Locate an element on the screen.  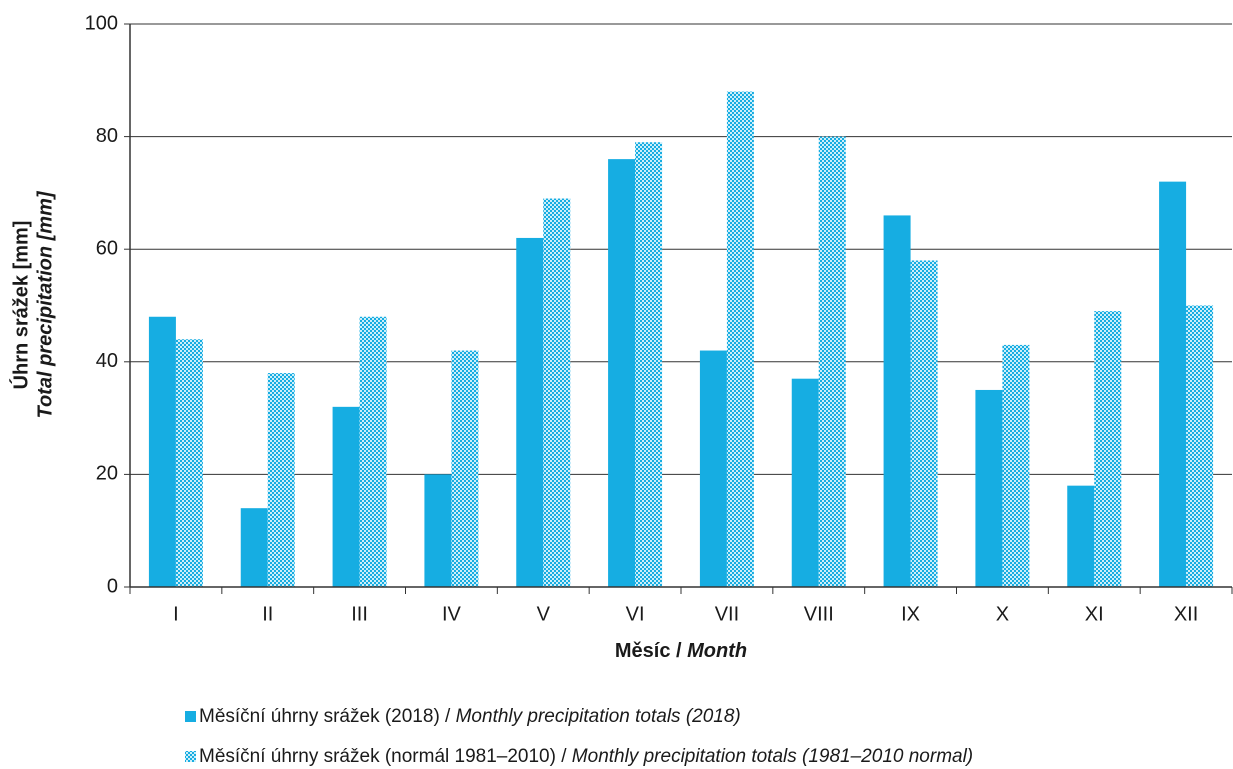
y-tick-label: 80 is located at coordinates (107, 136).